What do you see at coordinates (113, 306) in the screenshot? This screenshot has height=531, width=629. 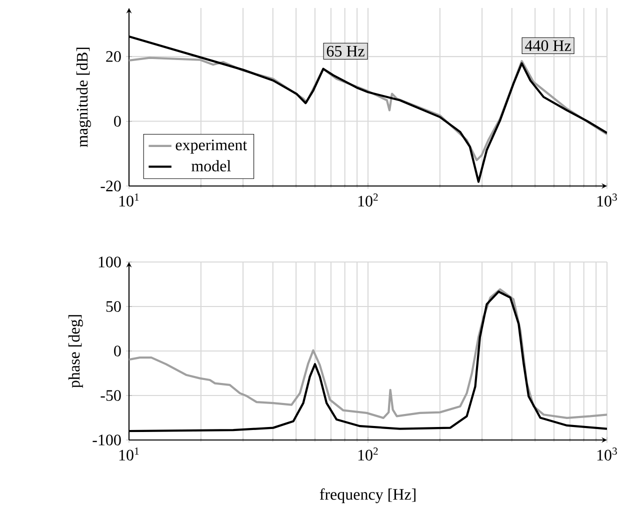 I see `y-tick-label: 50` at bounding box center [113, 306].